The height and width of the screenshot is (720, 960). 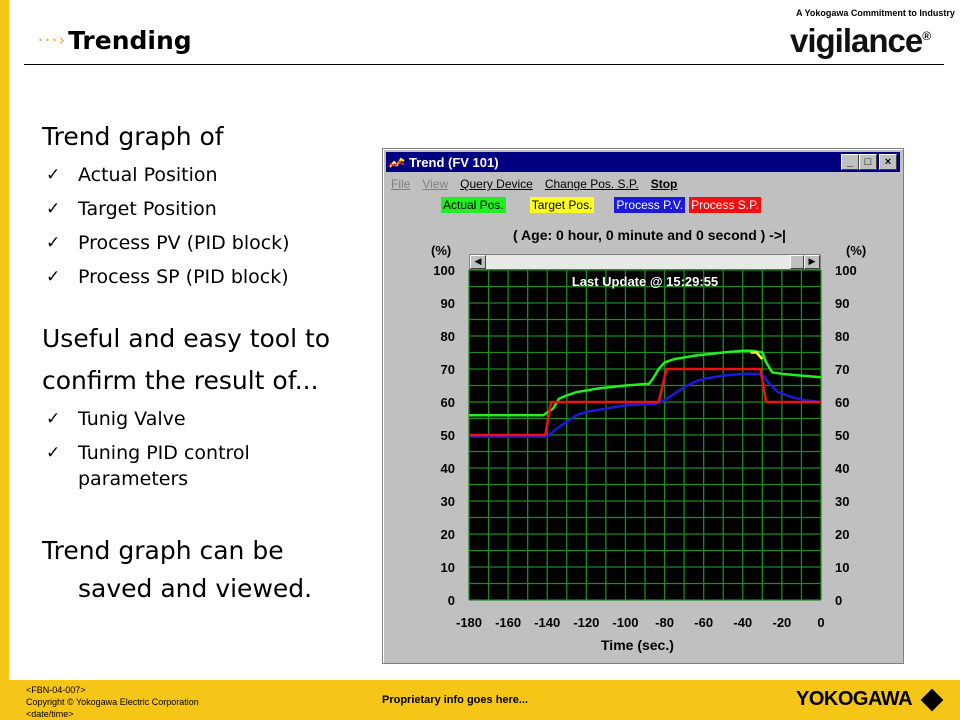 What do you see at coordinates (926, 36) in the screenshot?
I see `registered-mark: ®` at bounding box center [926, 36].